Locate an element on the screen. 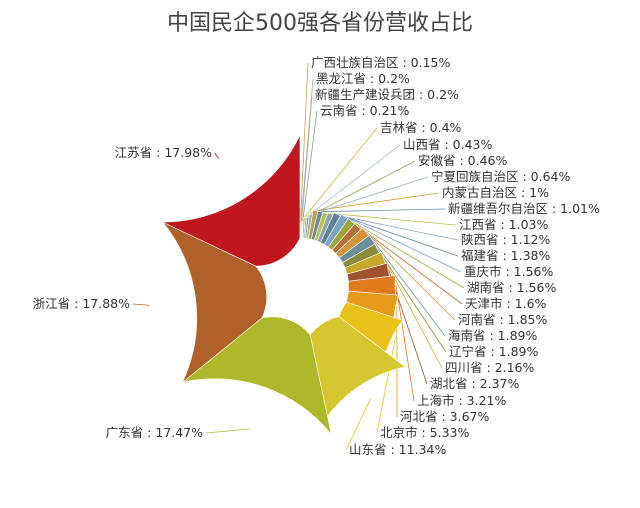  slice-label: 内蒙古自治区 : 1% is located at coordinates (495, 192).